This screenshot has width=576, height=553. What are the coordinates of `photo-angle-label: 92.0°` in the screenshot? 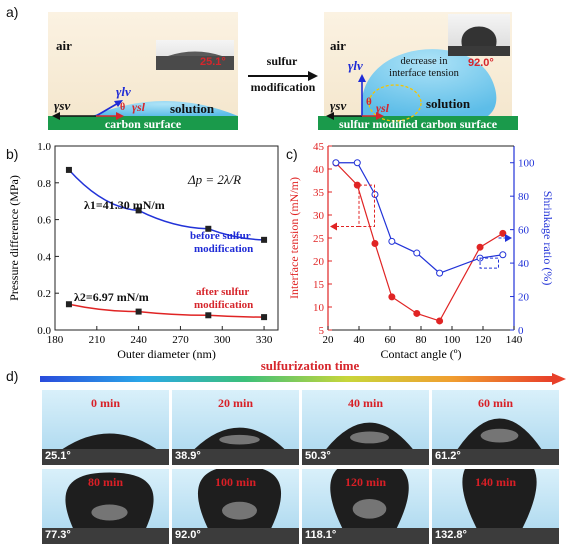 It's located at (188, 535).